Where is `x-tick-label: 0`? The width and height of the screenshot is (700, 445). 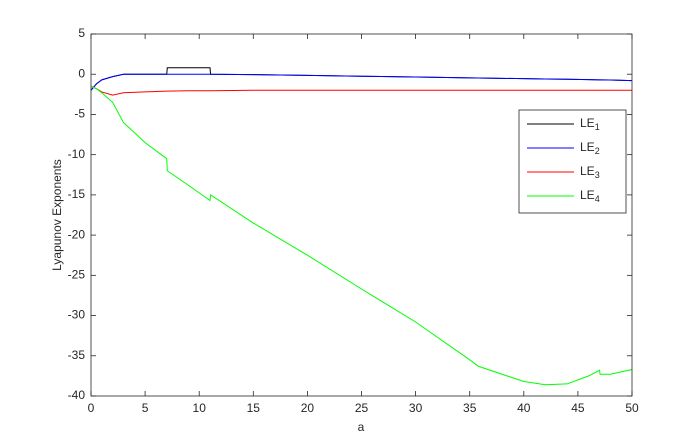
x-tick-label: 0 is located at coordinates (91, 408).